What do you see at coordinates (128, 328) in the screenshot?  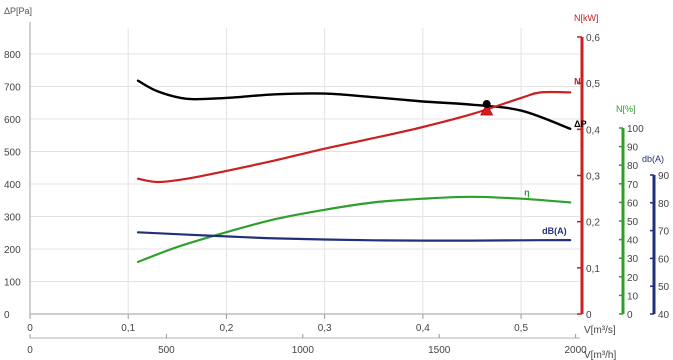 I see `x-tick-label: 0,1` at bounding box center [128, 328].